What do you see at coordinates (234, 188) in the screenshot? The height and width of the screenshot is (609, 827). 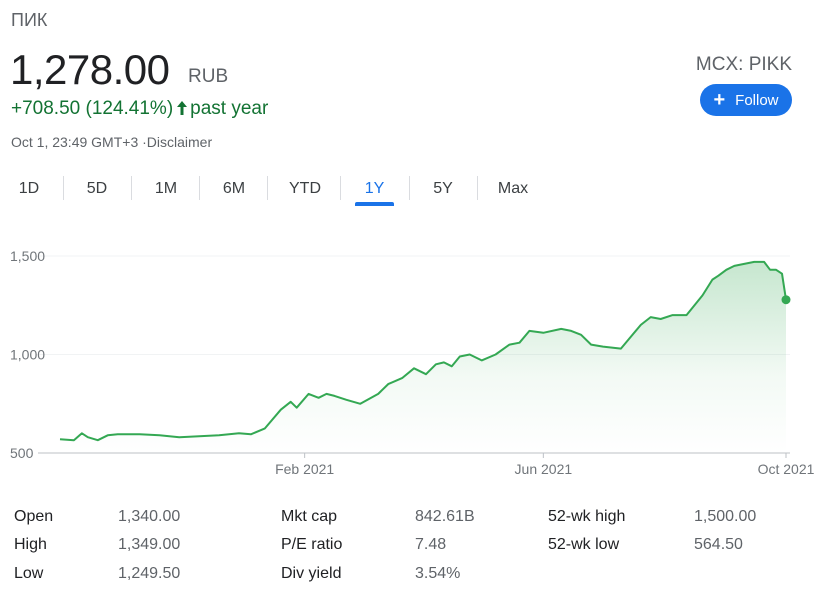 I see `tab-6m: 6M` at bounding box center [234, 188].